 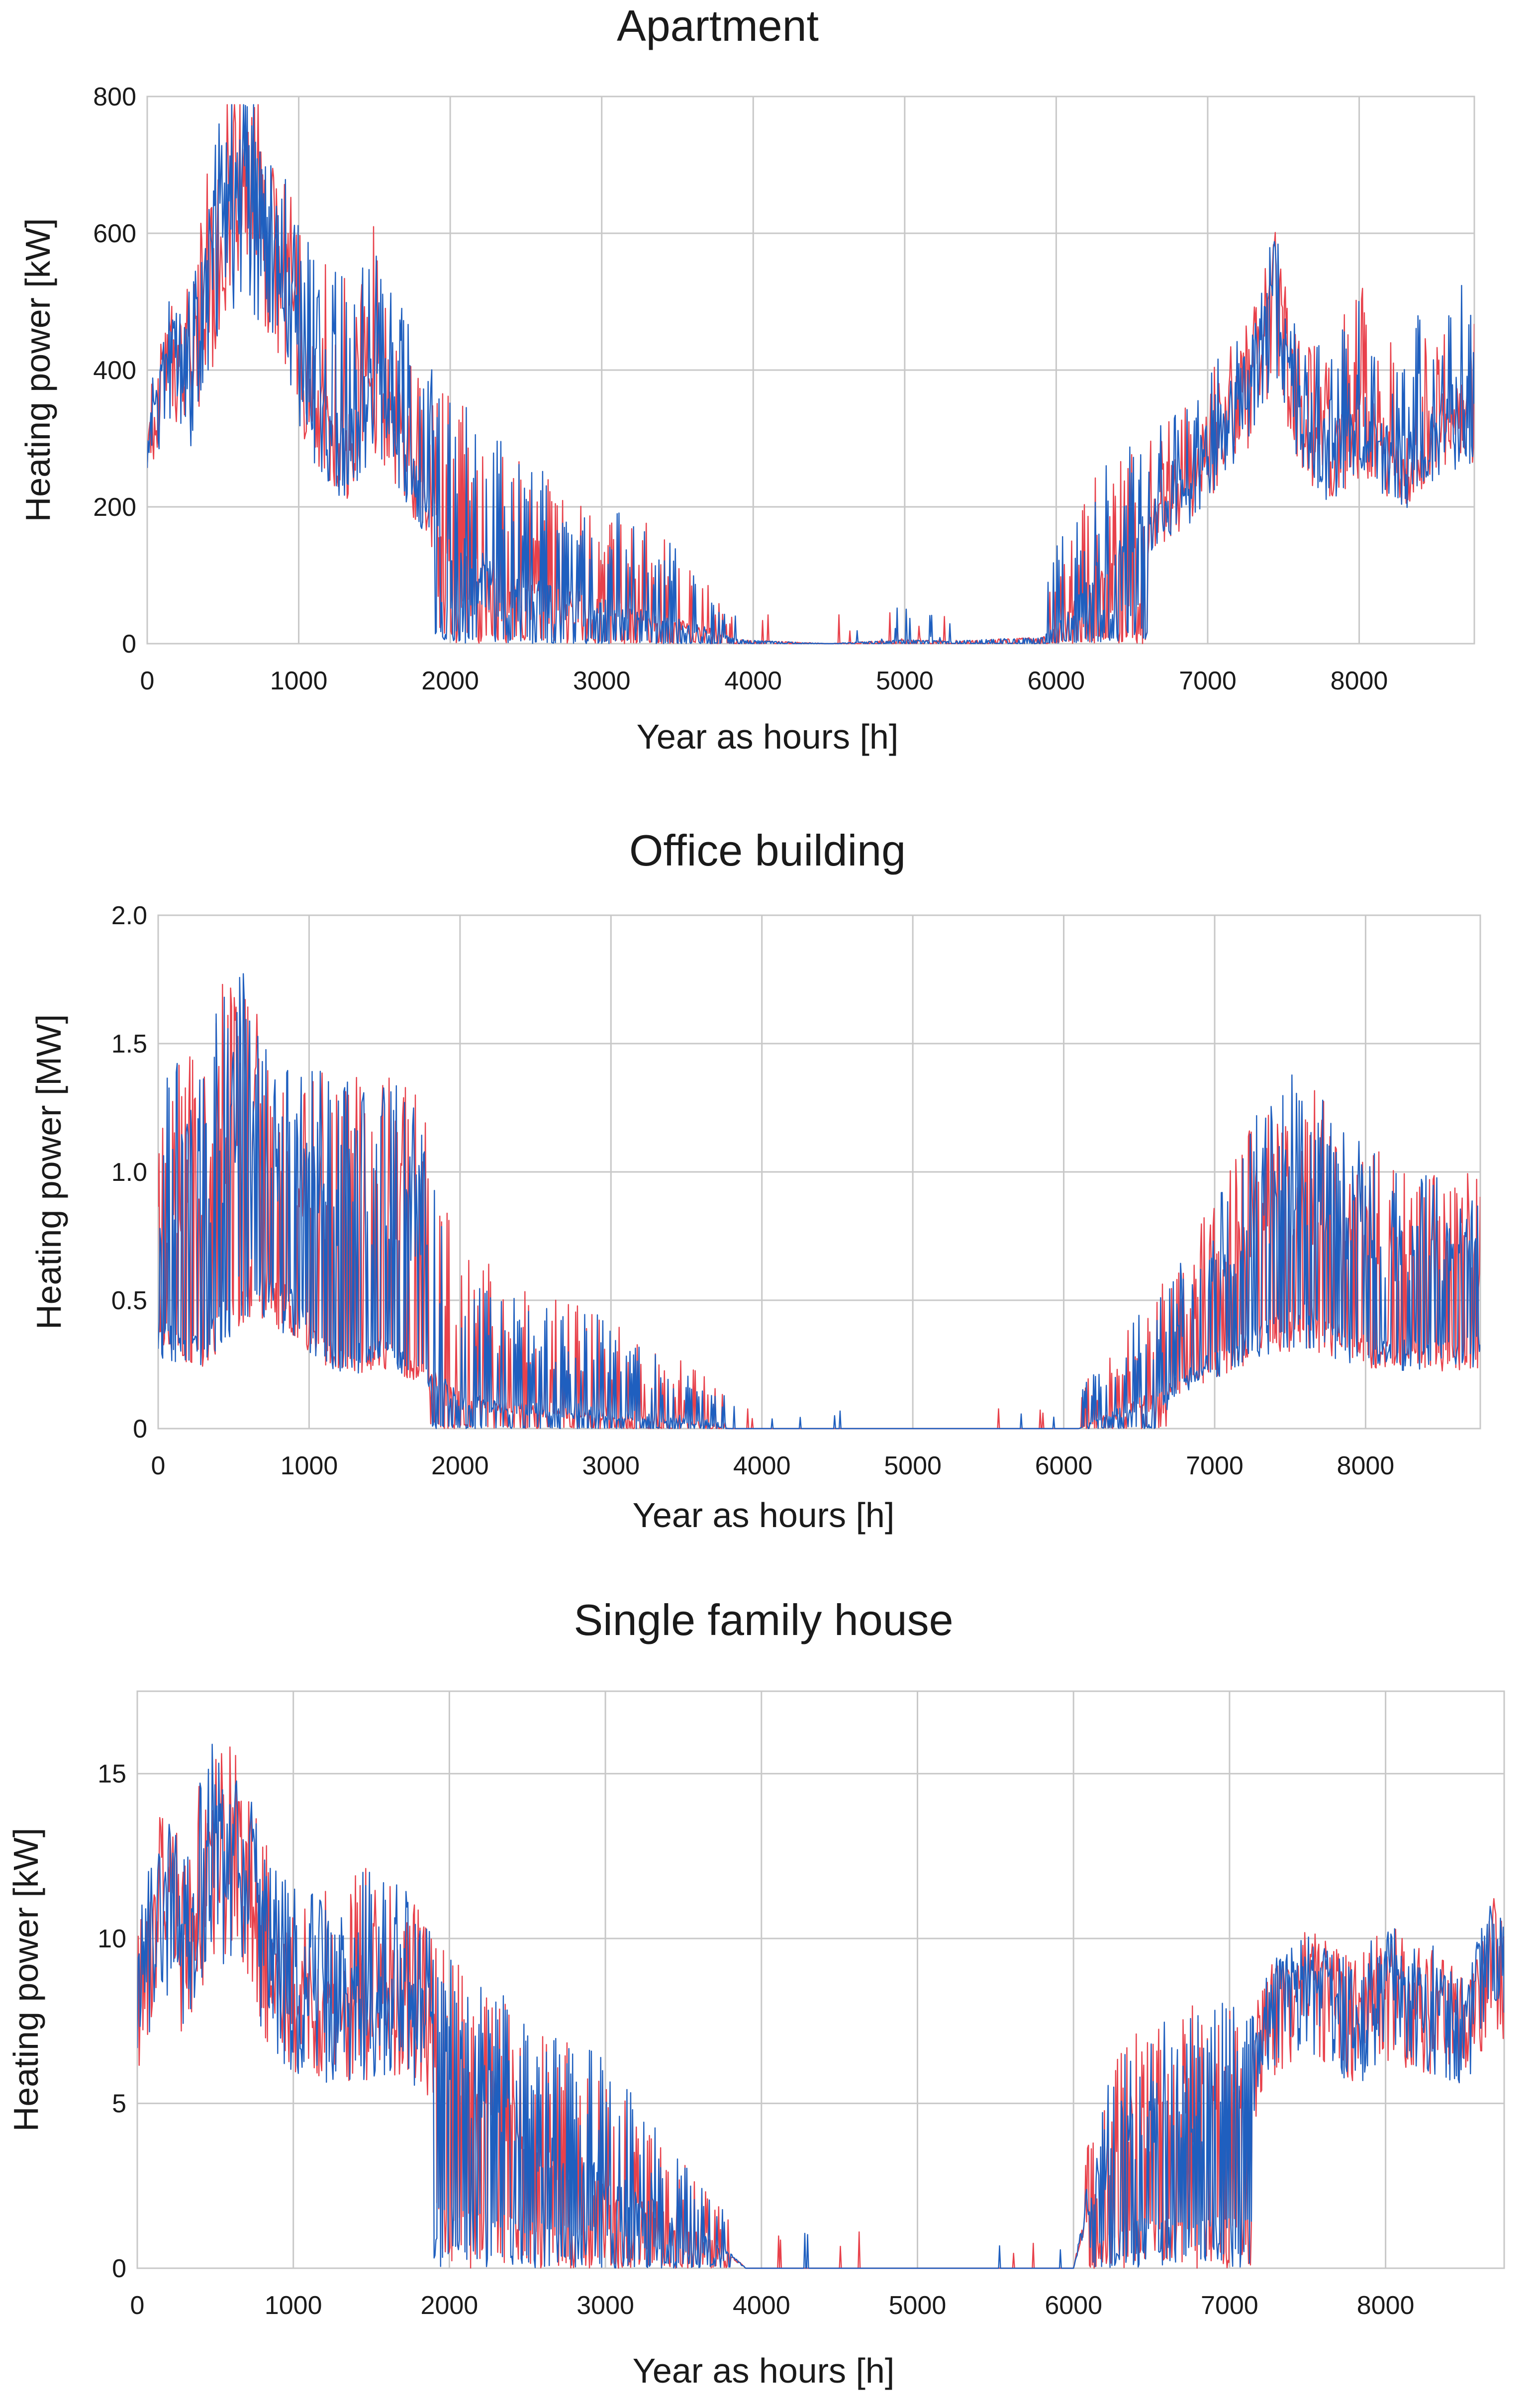 What do you see at coordinates (129, 1172) in the screenshot?
I see `y-tick-label: 1.0` at bounding box center [129, 1172].